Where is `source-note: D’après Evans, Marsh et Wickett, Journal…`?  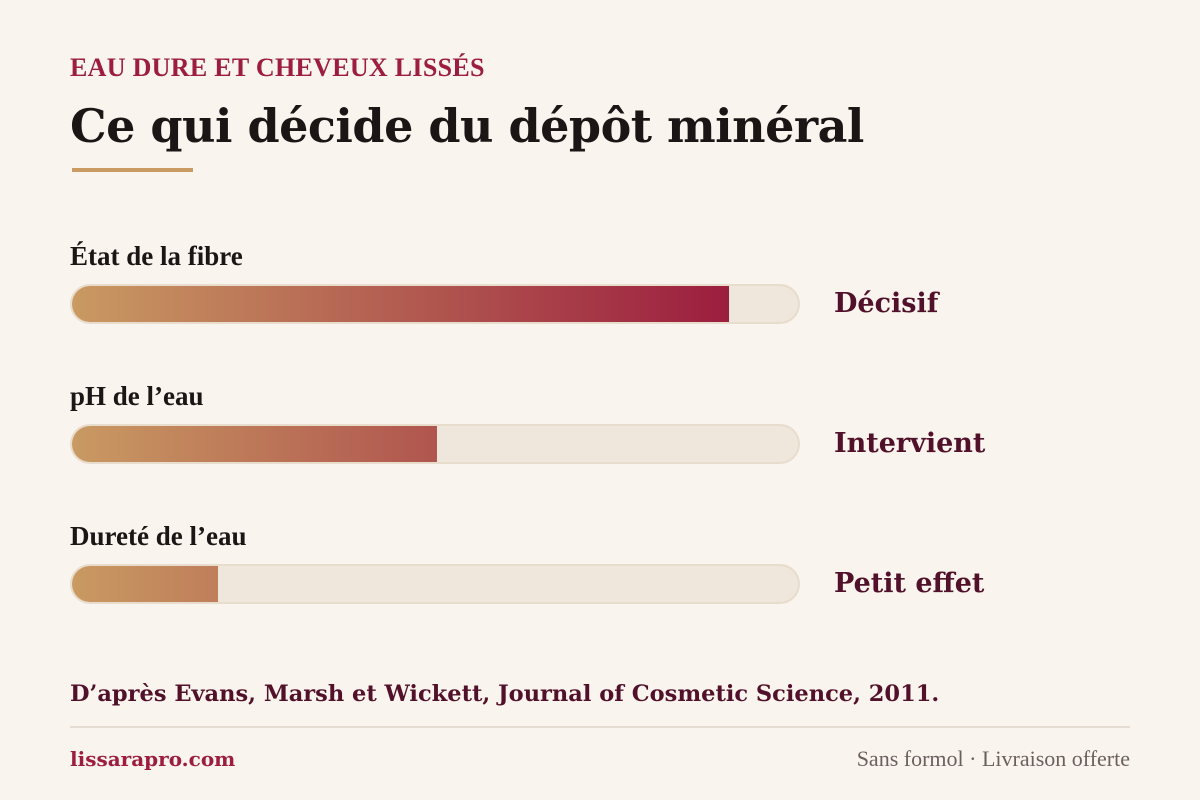 source-note: D’après Evans, Marsh et Wickett, Journal… is located at coordinates (505, 694).